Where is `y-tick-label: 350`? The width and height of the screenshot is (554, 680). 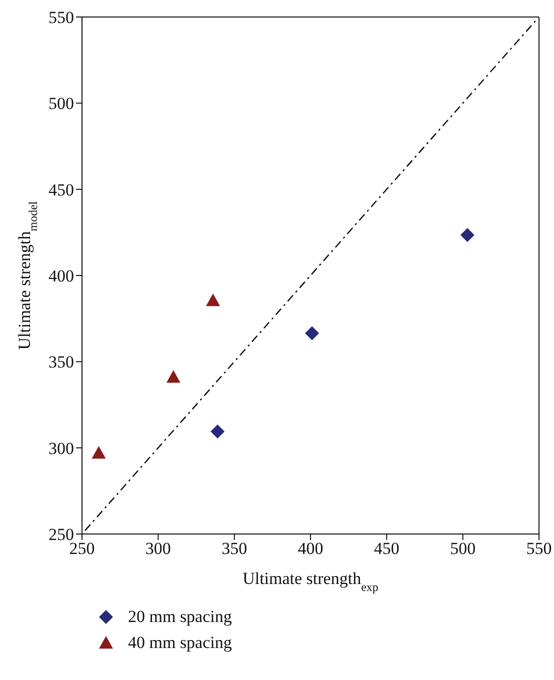
y-tick-label: 350 is located at coordinates (61, 362).